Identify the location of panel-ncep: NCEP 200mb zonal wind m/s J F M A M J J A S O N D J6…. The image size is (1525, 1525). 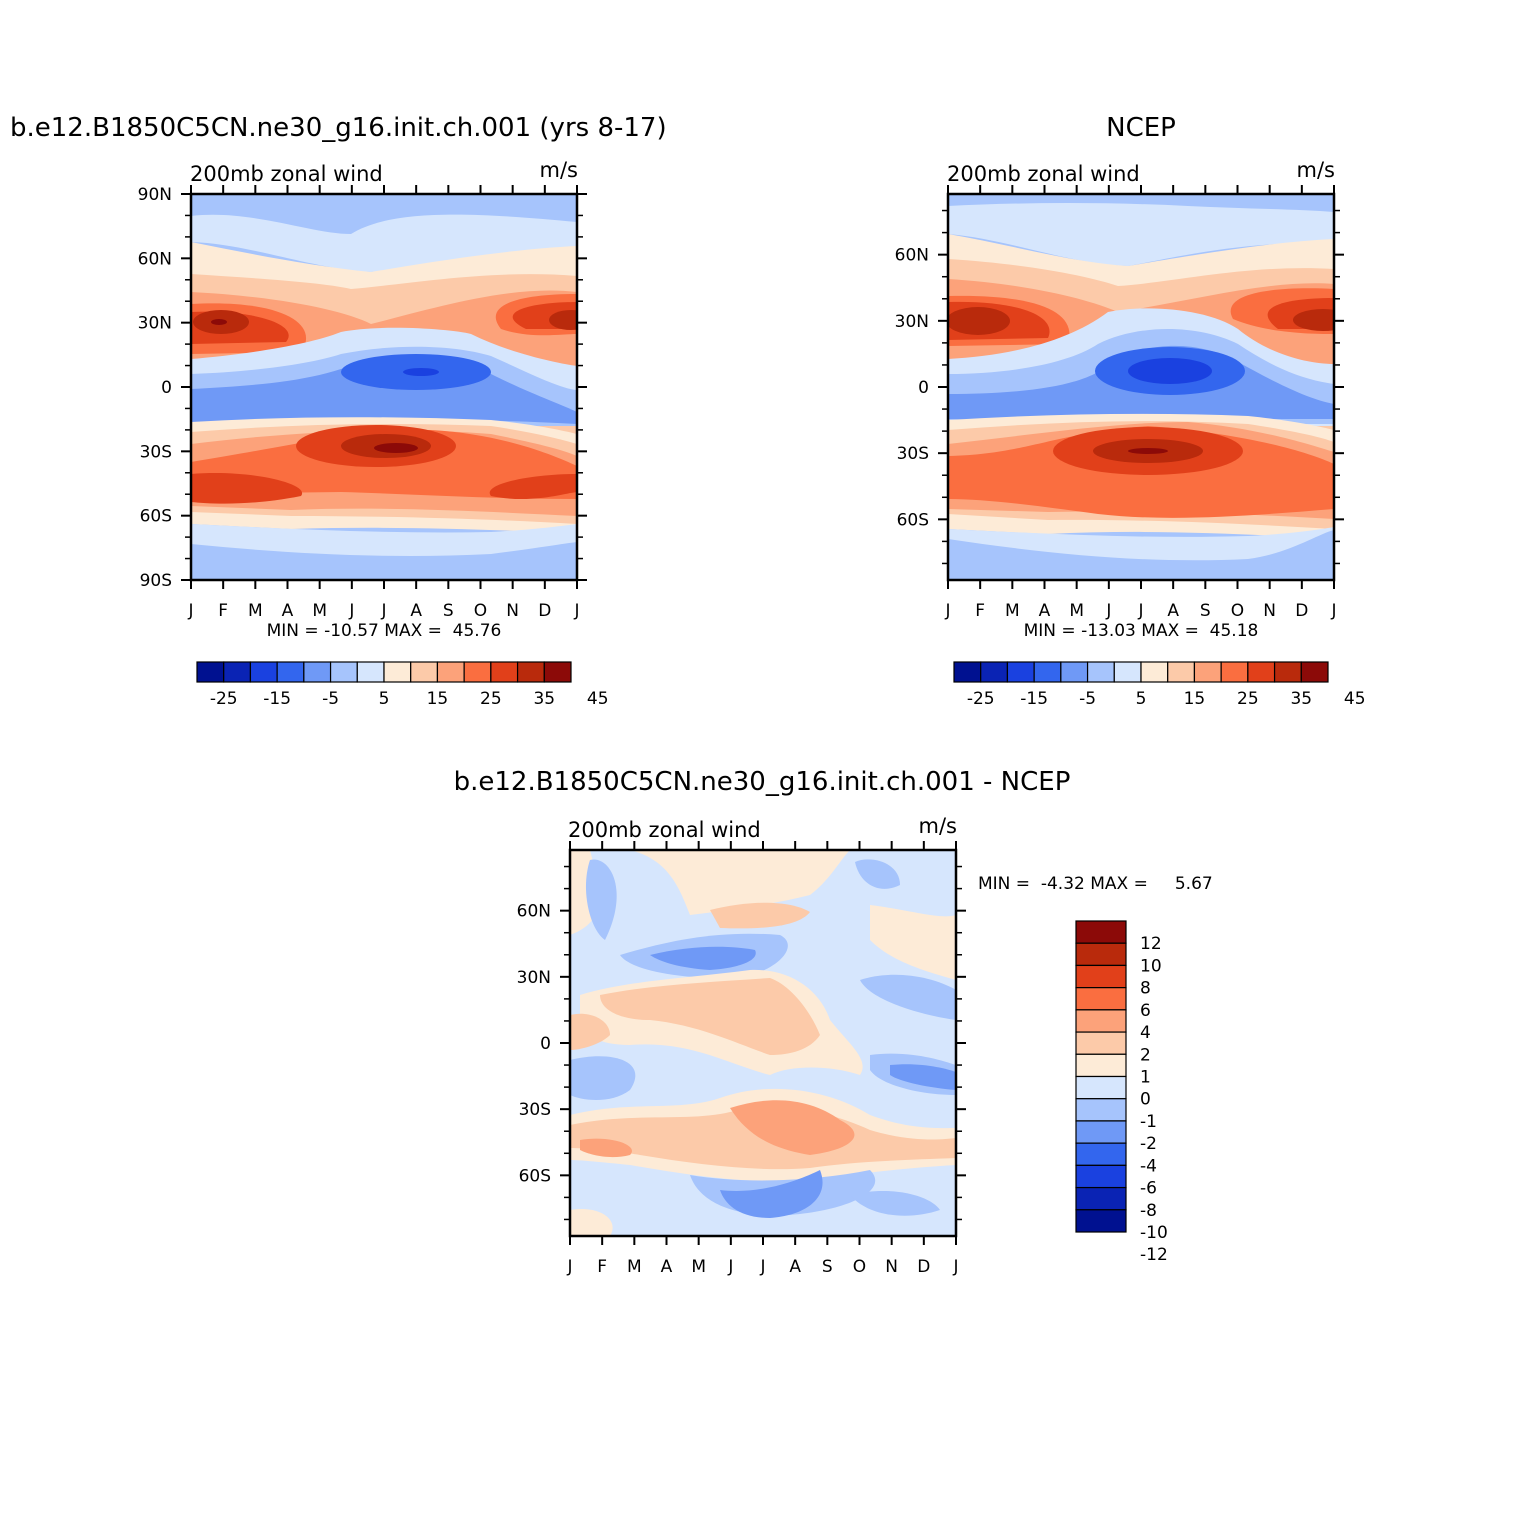
(1130, 411).